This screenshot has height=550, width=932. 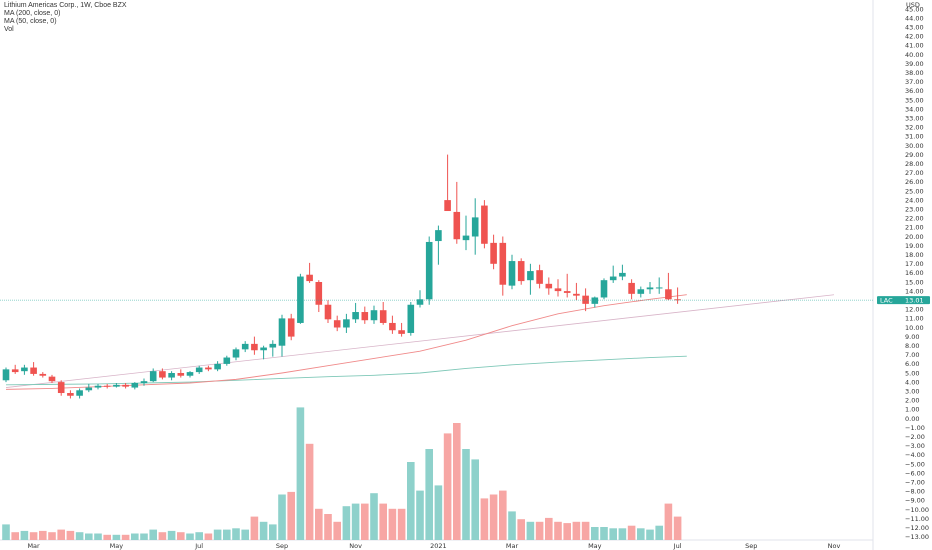 What do you see at coordinates (914, 18) in the screenshot?
I see `y-tick-label: 44.00` at bounding box center [914, 18].